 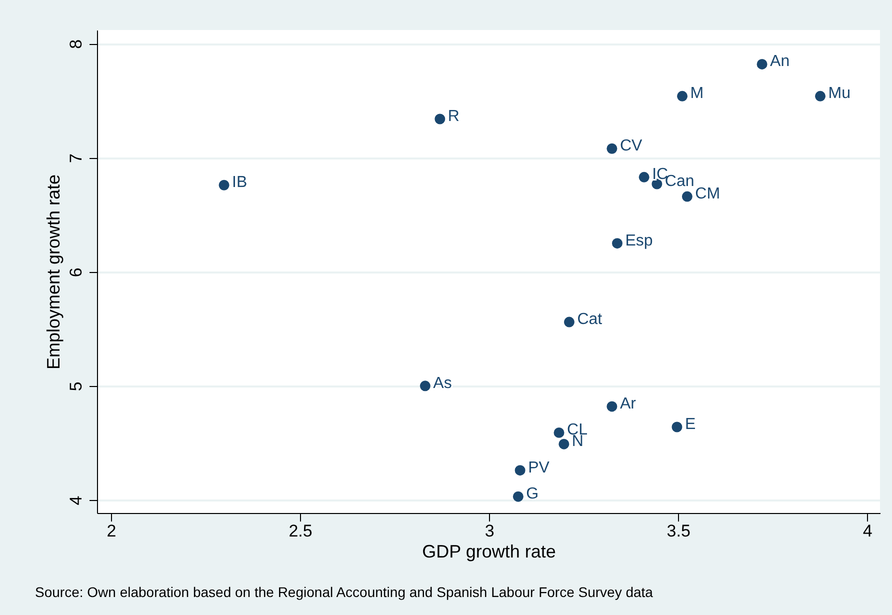 What do you see at coordinates (690, 424) in the screenshot?
I see `annotation: E` at bounding box center [690, 424].